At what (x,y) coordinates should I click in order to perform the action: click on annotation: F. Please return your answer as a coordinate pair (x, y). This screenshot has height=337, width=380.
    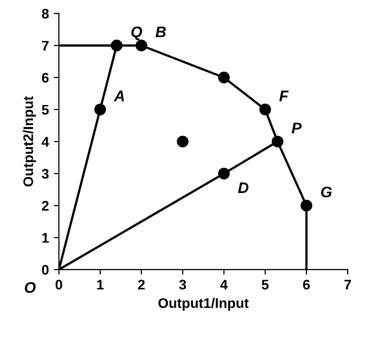
    Looking at the image, I should click on (284, 96).